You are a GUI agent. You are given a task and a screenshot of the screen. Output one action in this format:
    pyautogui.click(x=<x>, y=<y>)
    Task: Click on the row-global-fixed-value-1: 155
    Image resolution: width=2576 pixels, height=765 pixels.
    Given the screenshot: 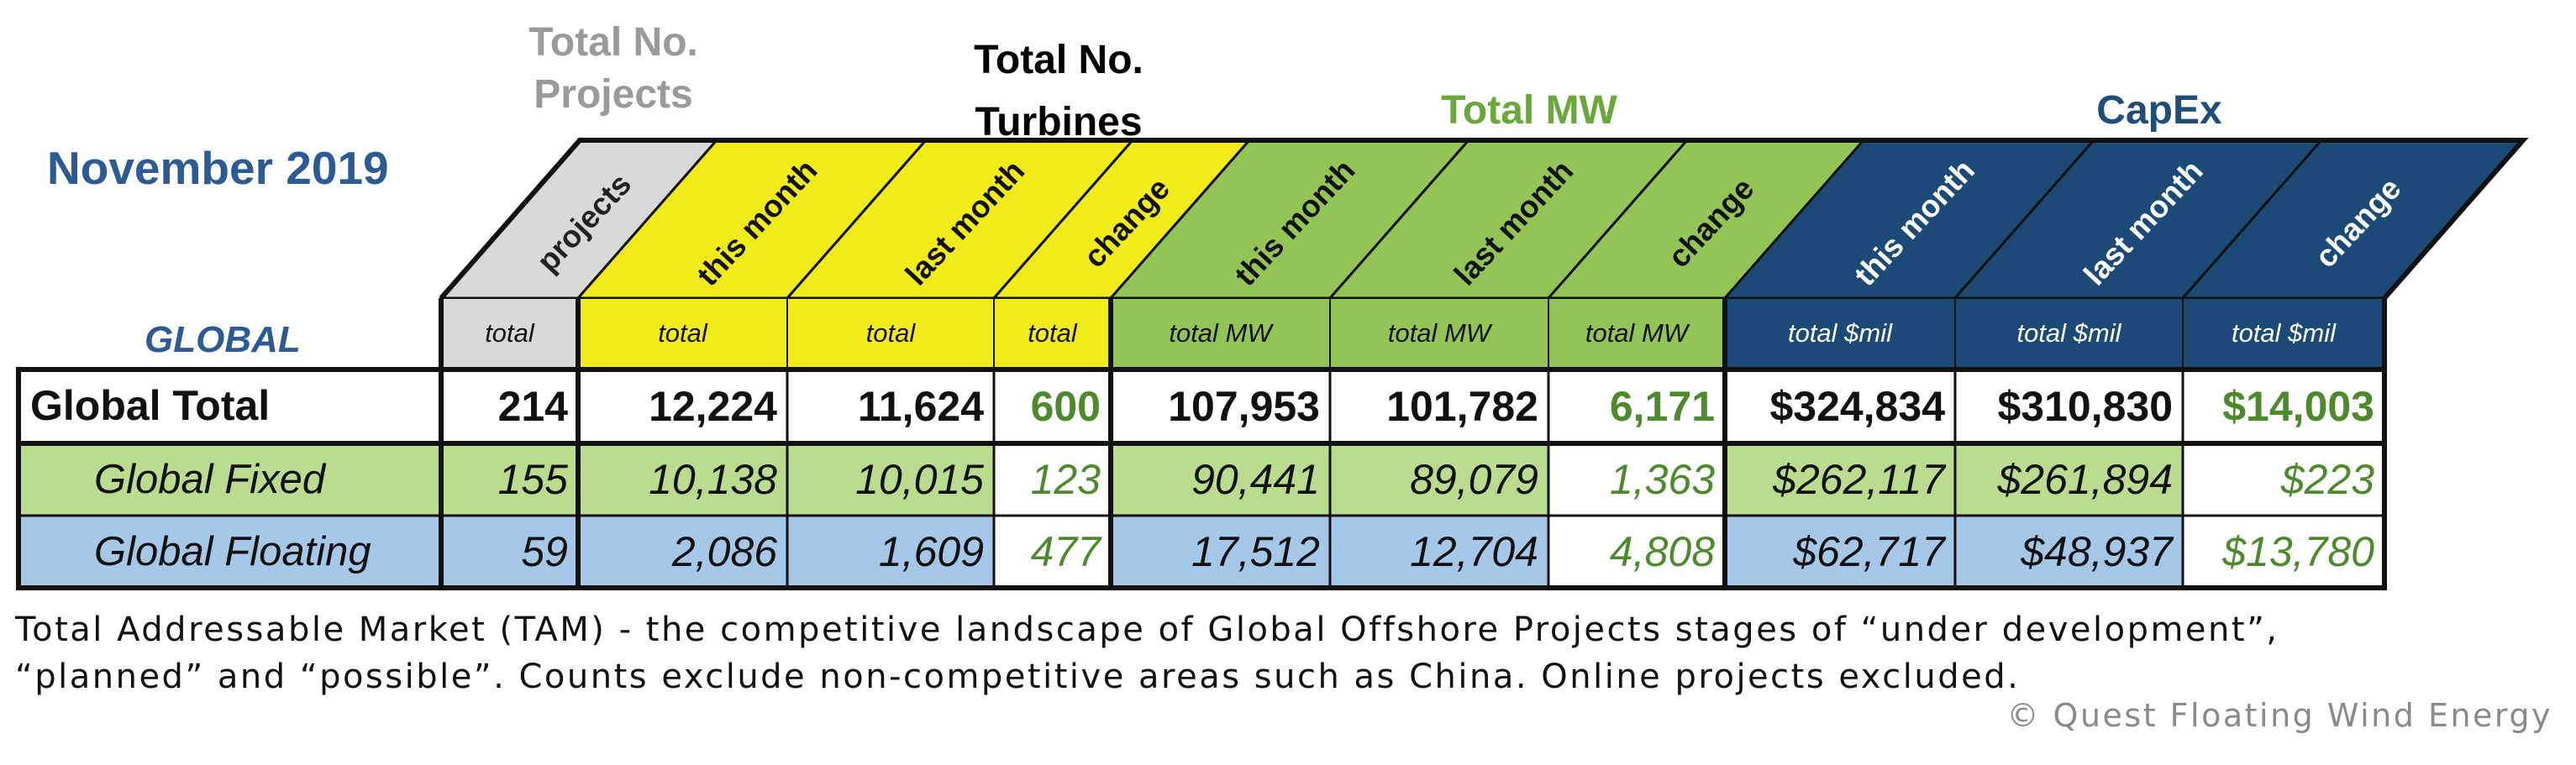 What is the action you would take?
    pyautogui.click(x=533, y=479)
    